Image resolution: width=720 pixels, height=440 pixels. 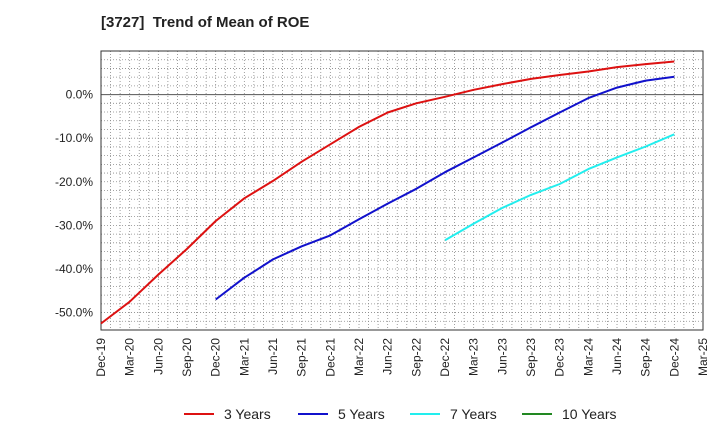 I want to click on legend-label: 7 Years, so click(x=473, y=414).